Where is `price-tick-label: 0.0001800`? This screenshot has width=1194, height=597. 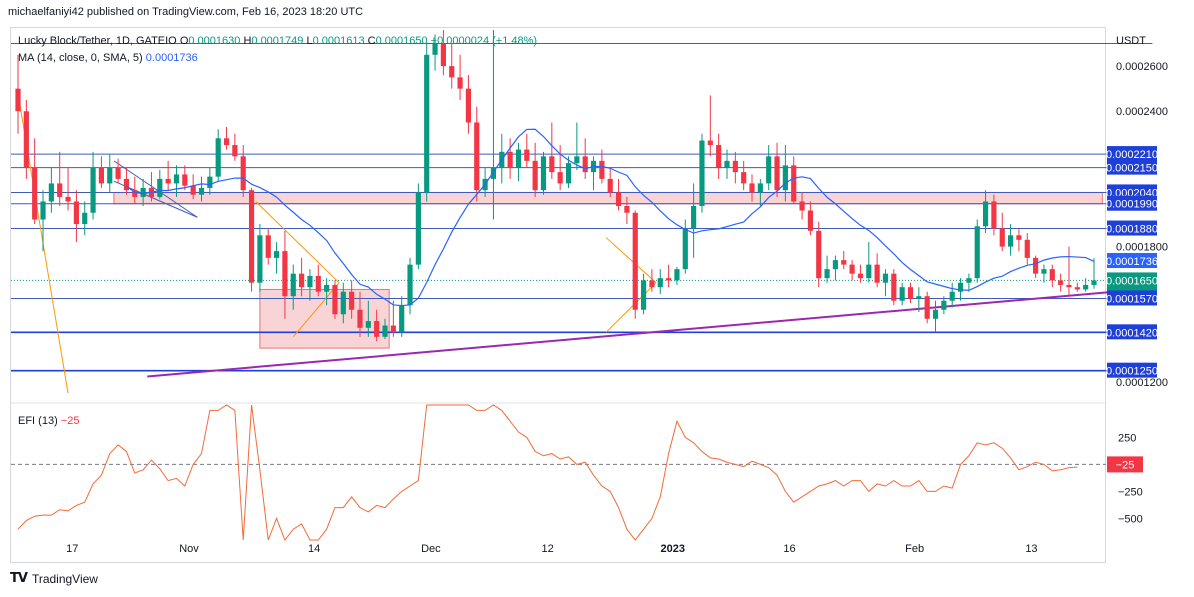 price-tick-label: 0.0001800 is located at coordinates (1142, 248).